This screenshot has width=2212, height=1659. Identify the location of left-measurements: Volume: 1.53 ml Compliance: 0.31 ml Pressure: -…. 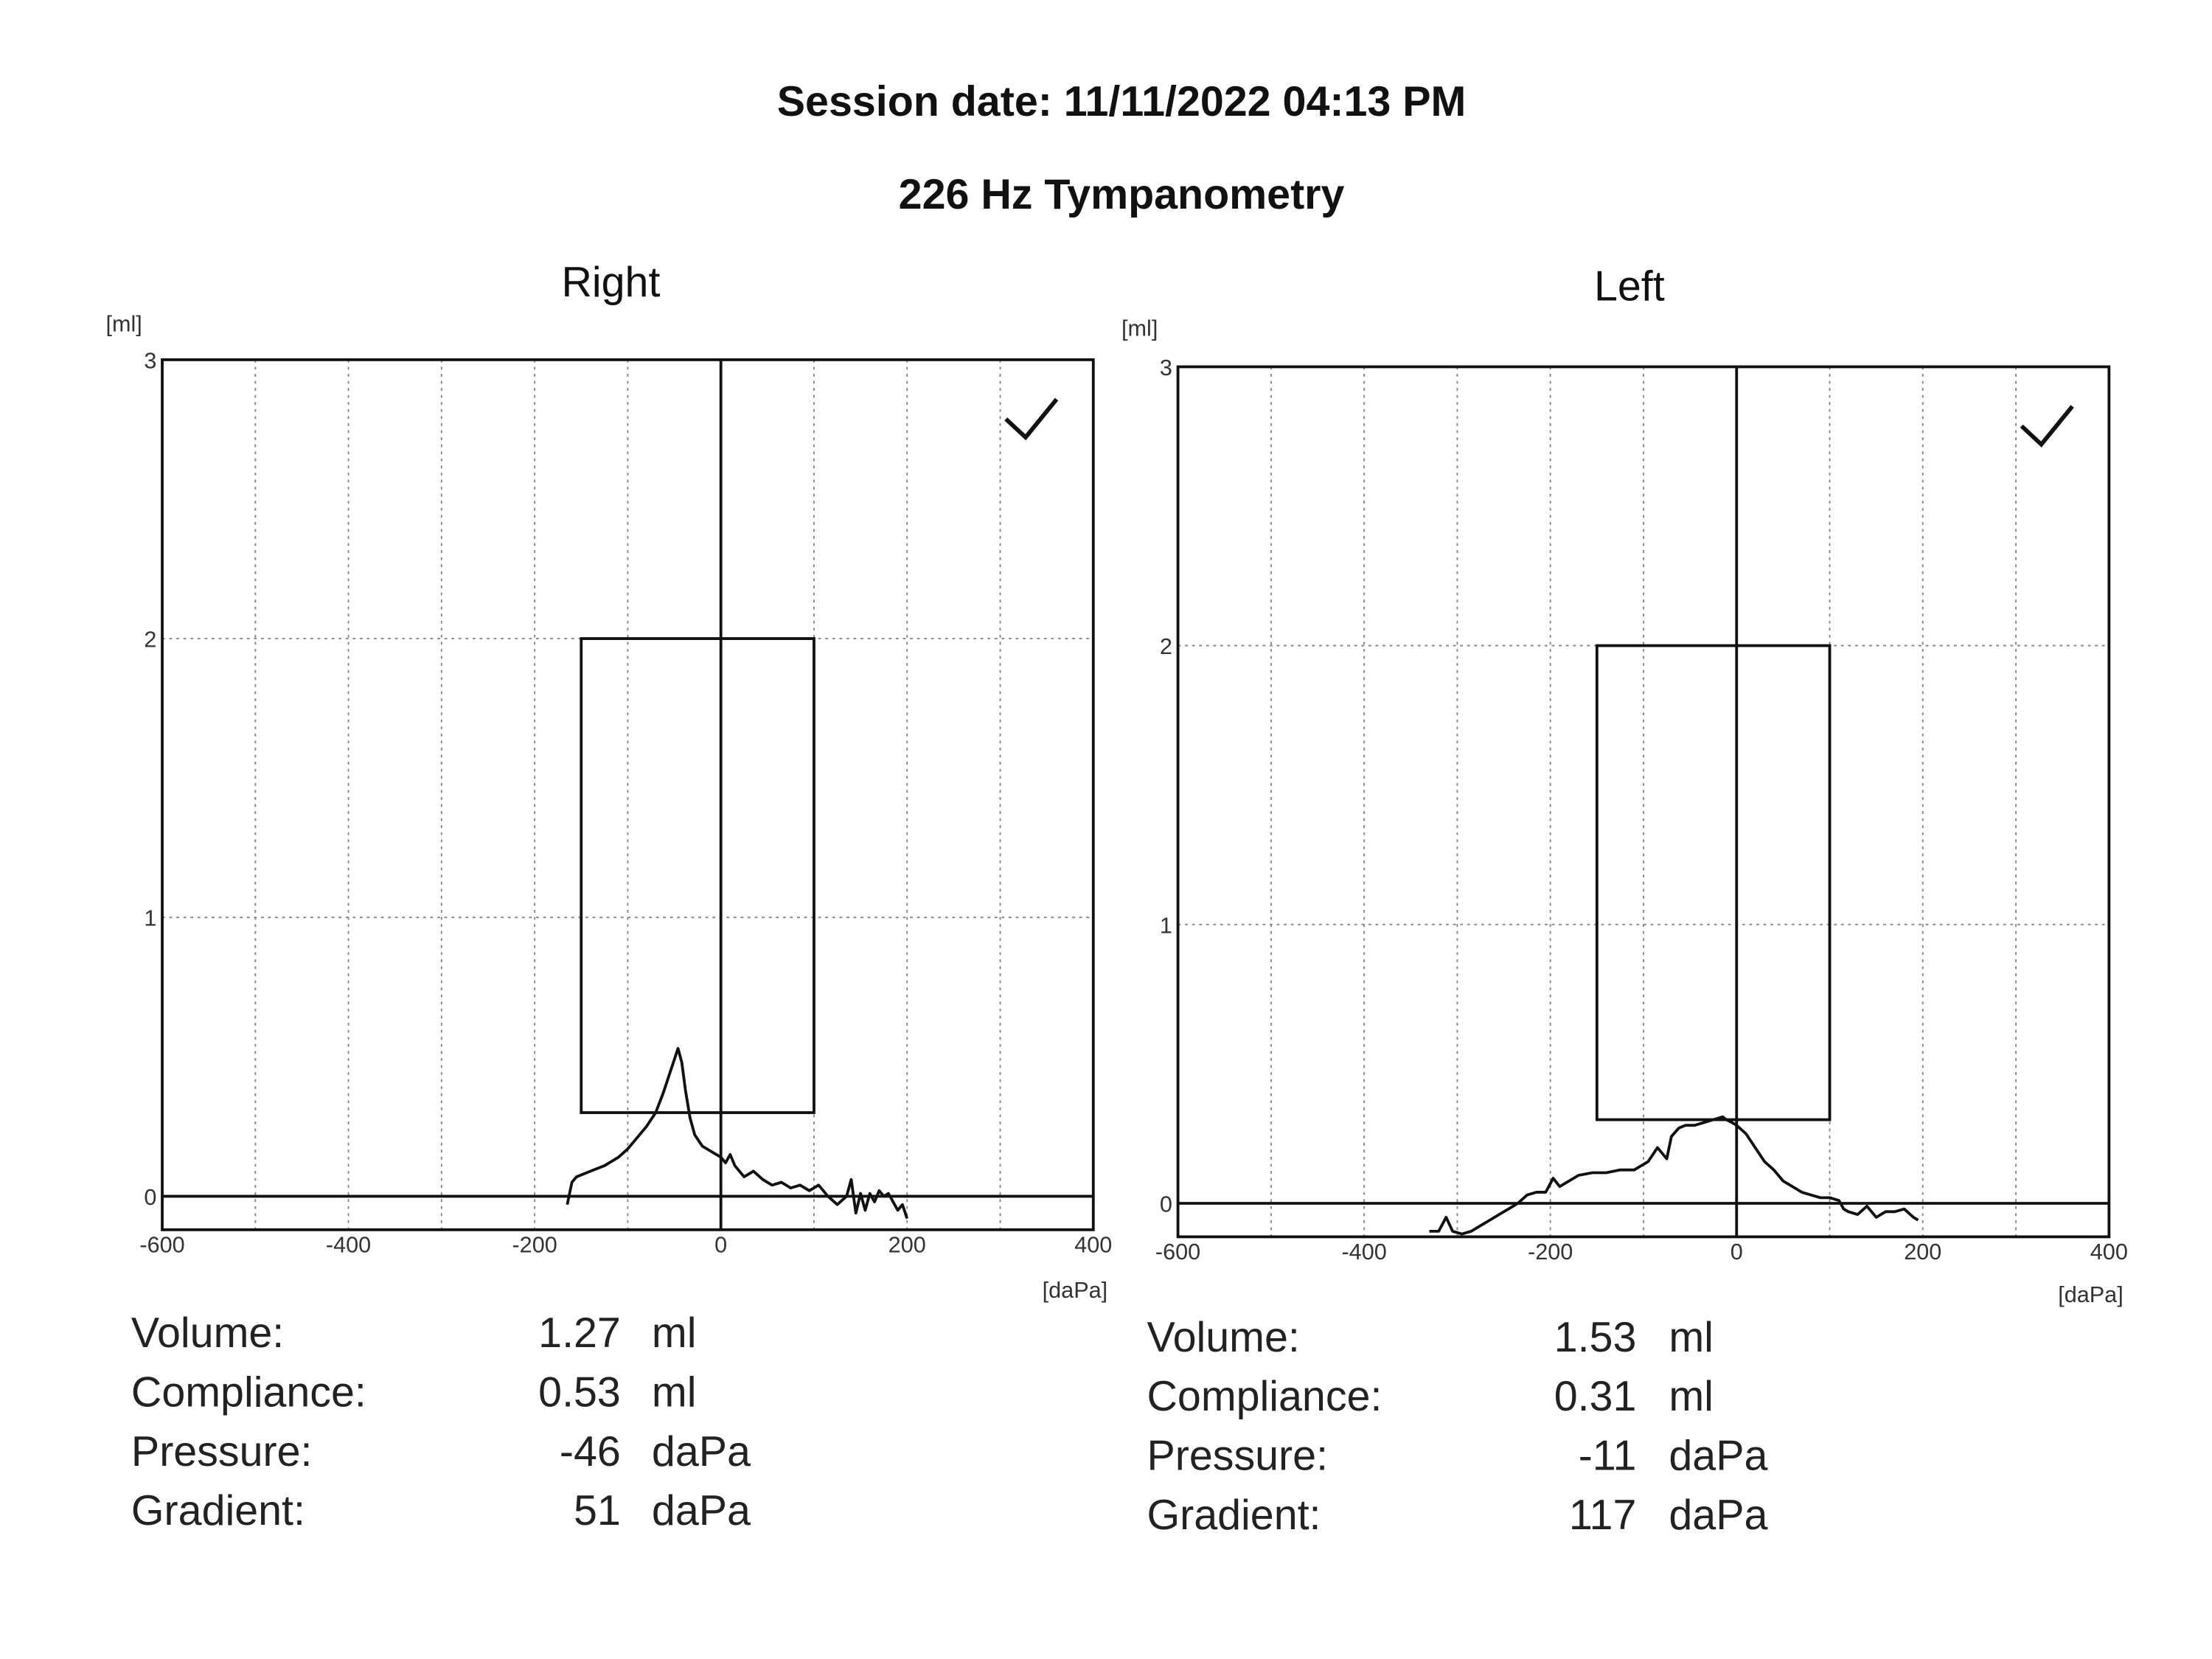
(1457, 1426).